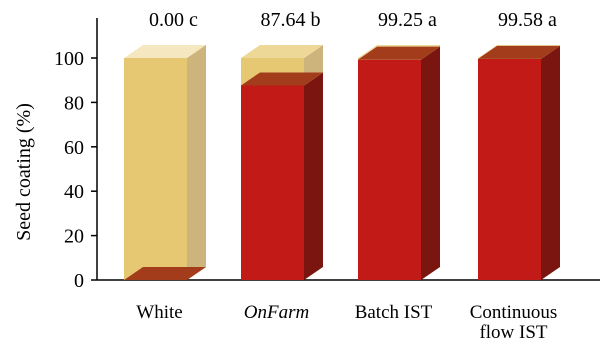 The image size is (603, 340). Describe the element at coordinates (69, 59) in the screenshot. I see `y-tick-label: 100` at that location.